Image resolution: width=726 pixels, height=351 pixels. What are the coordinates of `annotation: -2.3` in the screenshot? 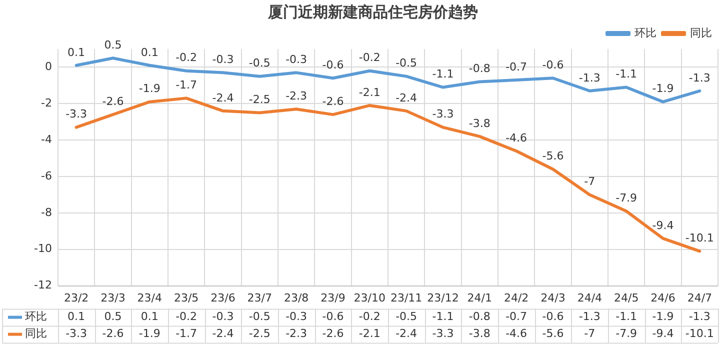 It's located at (297, 95).